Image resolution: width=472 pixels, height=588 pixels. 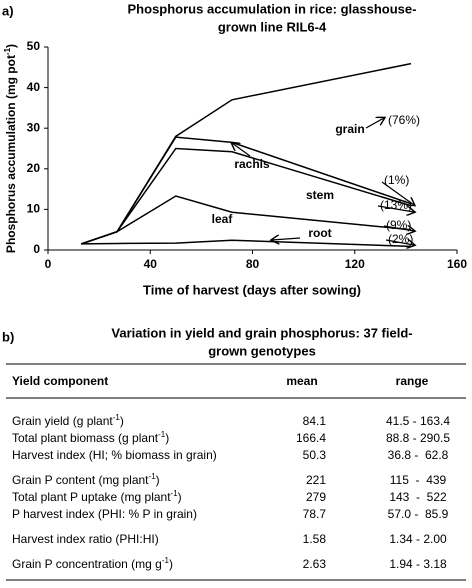 I want to click on mean-cell: 279, so click(x=316, y=497).